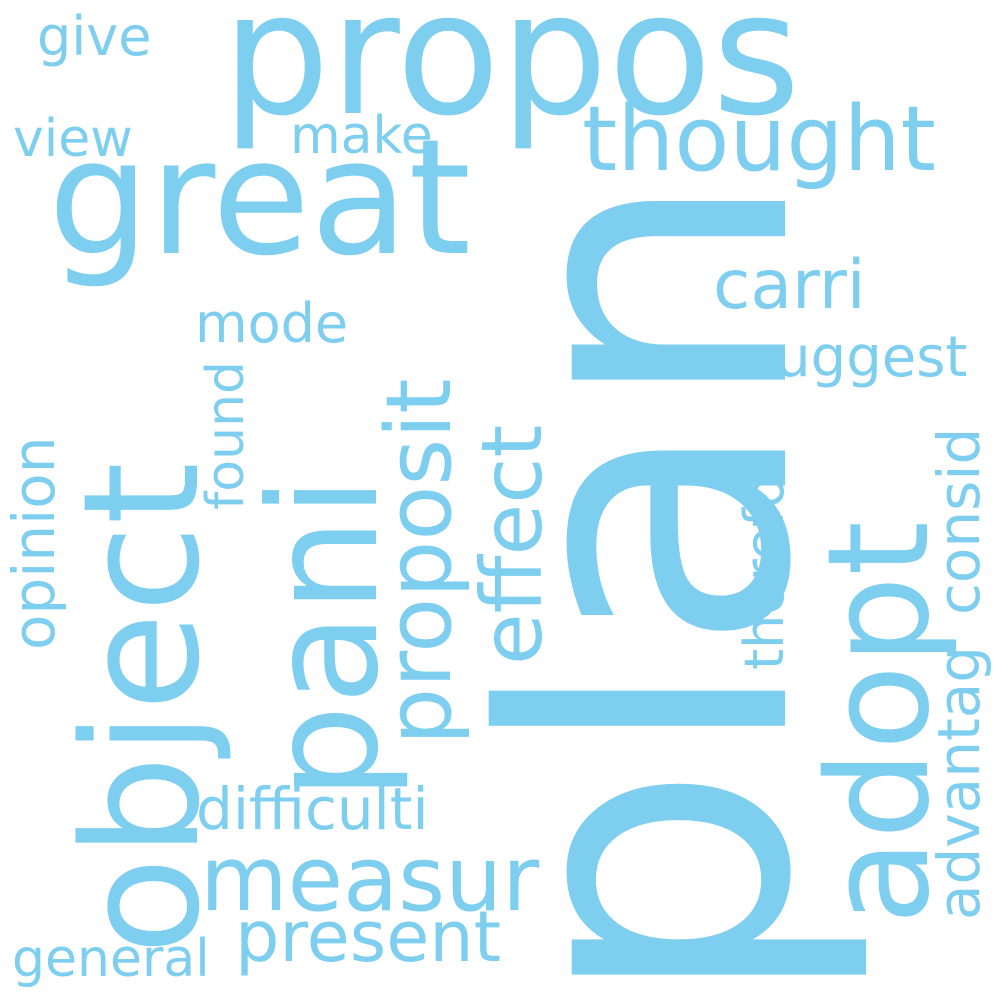 The width and height of the screenshot is (1000, 1000). Describe the element at coordinates (312, 809) in the screenshot. I see `word-difficulti: difficulti` at that location.